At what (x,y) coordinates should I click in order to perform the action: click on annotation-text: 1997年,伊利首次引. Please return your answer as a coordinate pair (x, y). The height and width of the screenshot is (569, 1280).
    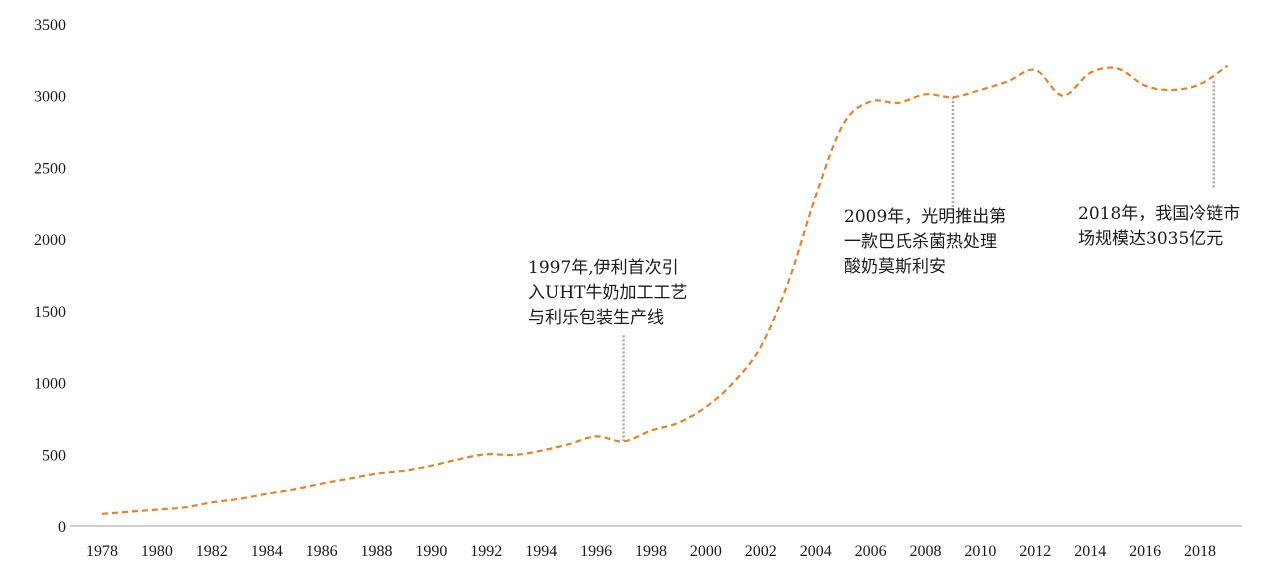
    Looking at the image, I should click on (603, 268).